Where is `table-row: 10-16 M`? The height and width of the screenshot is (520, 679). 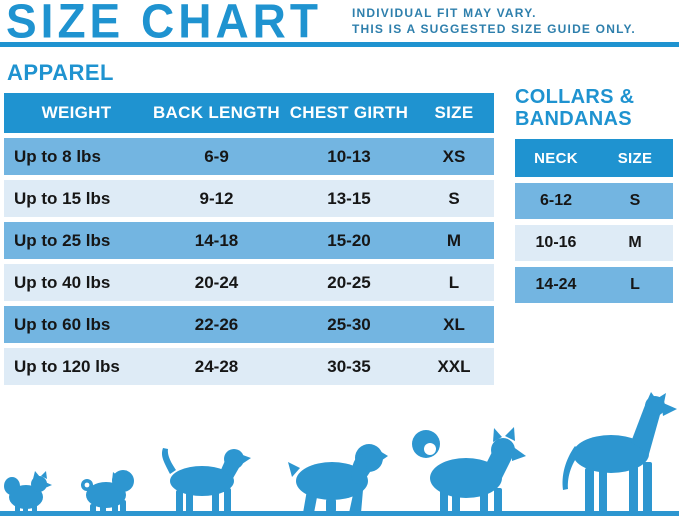
table-row: 10-16 M is located at coordinates (594, 243).